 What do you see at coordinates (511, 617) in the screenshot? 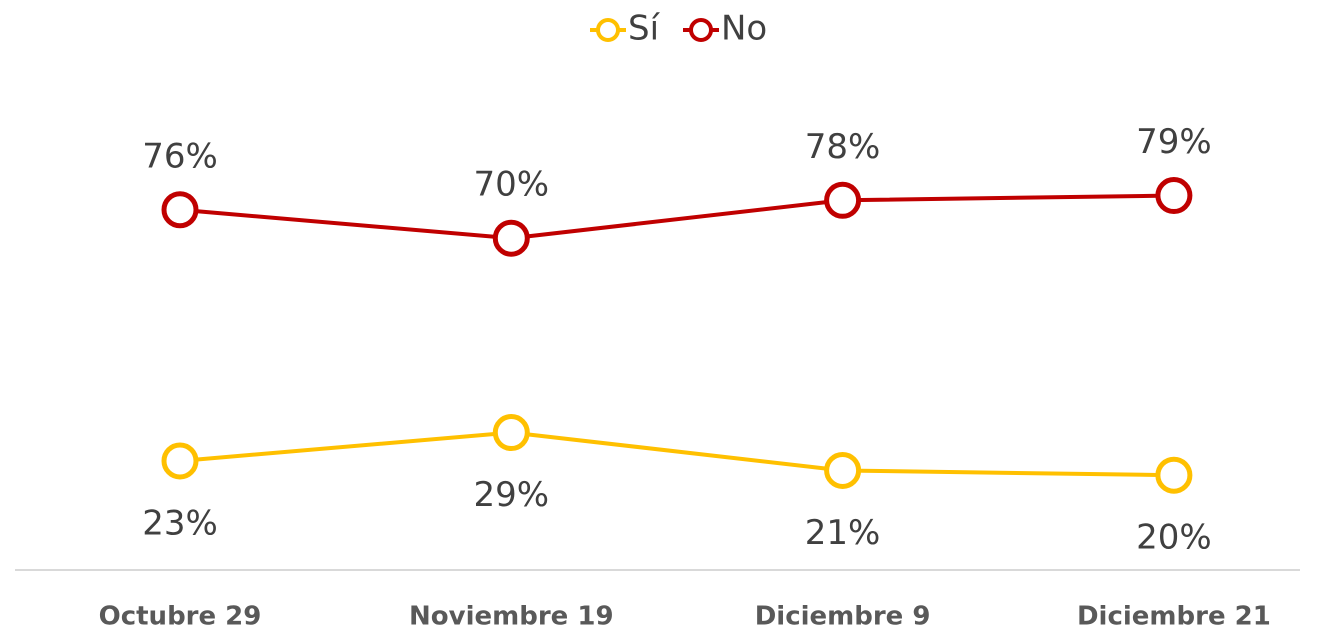
I see `x-tick-label: Noviembre 19` at bounding box center [511, 617].